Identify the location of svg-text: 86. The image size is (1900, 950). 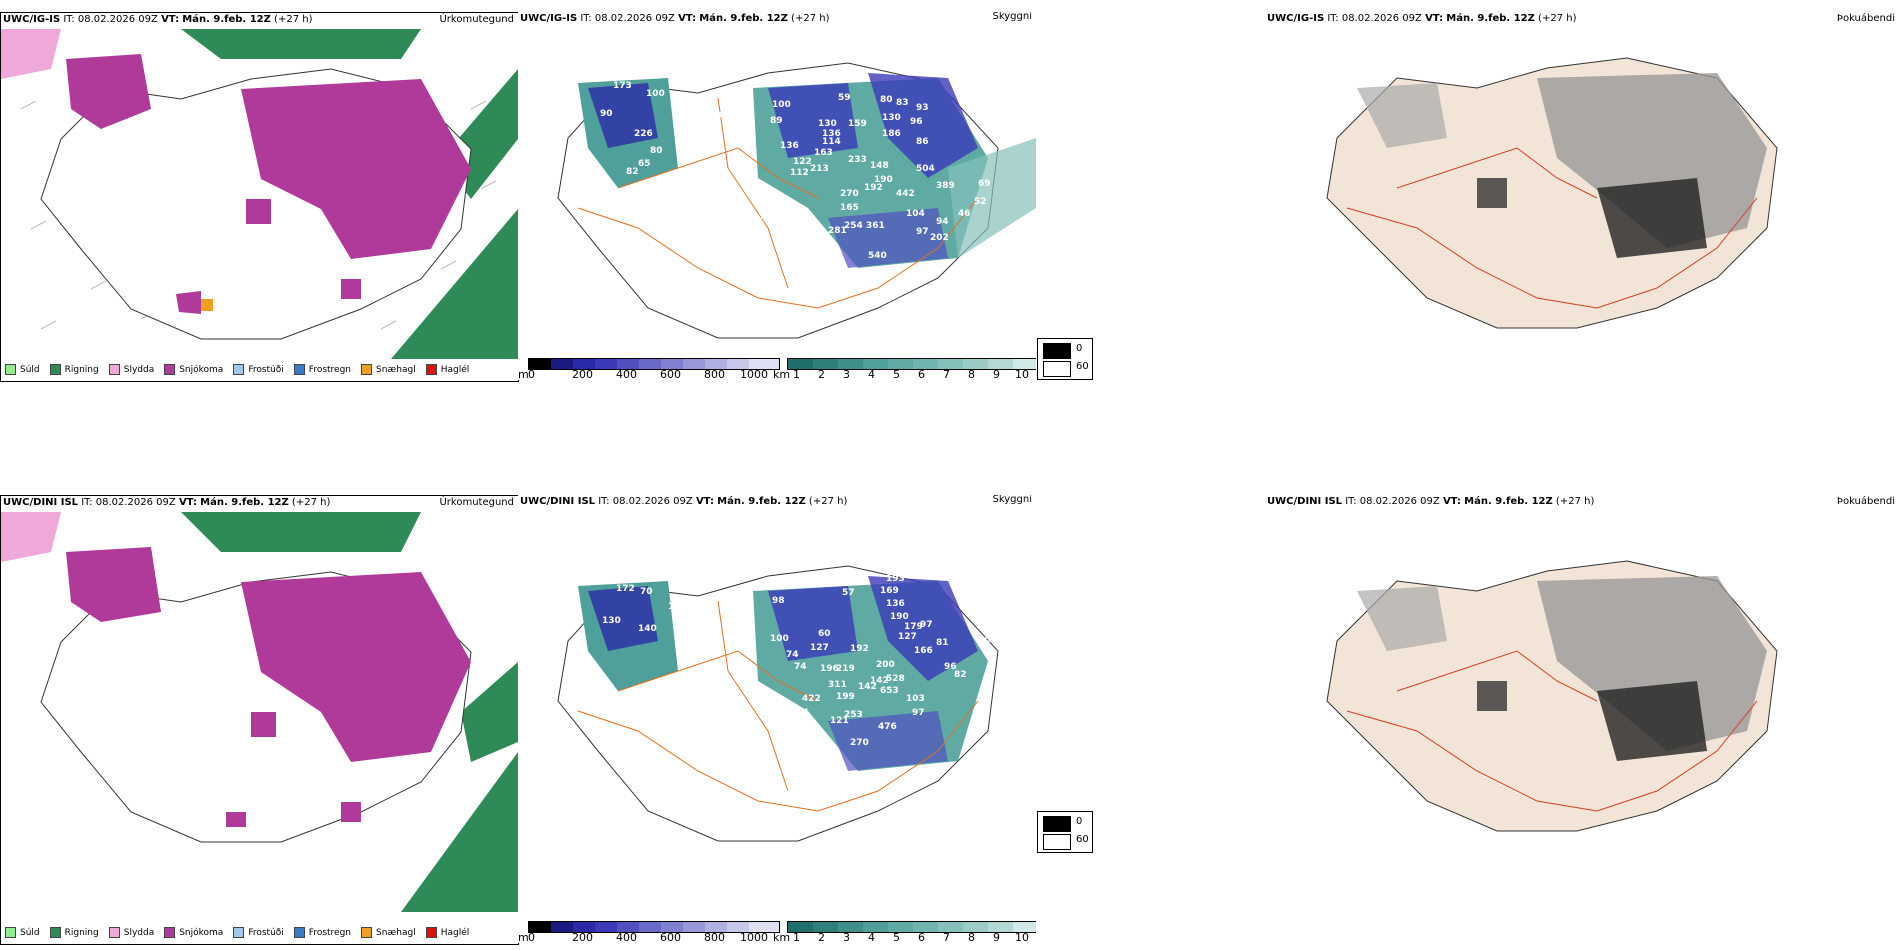
(922, 142).